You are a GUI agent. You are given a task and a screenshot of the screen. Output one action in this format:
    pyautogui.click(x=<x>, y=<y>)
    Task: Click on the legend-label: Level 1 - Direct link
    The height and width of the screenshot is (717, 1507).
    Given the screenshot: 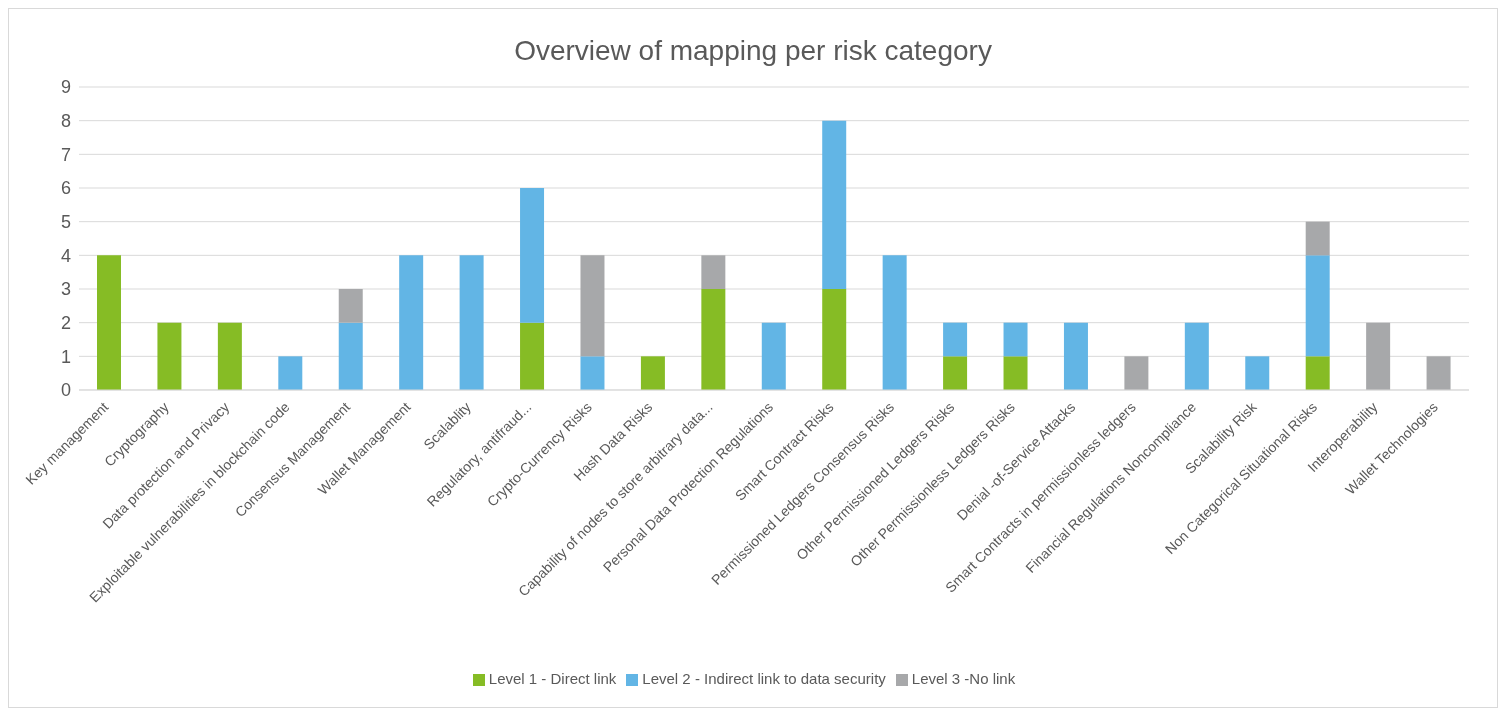 What is the action you would take?
    pyautogui.click(x=552, y=678)
    